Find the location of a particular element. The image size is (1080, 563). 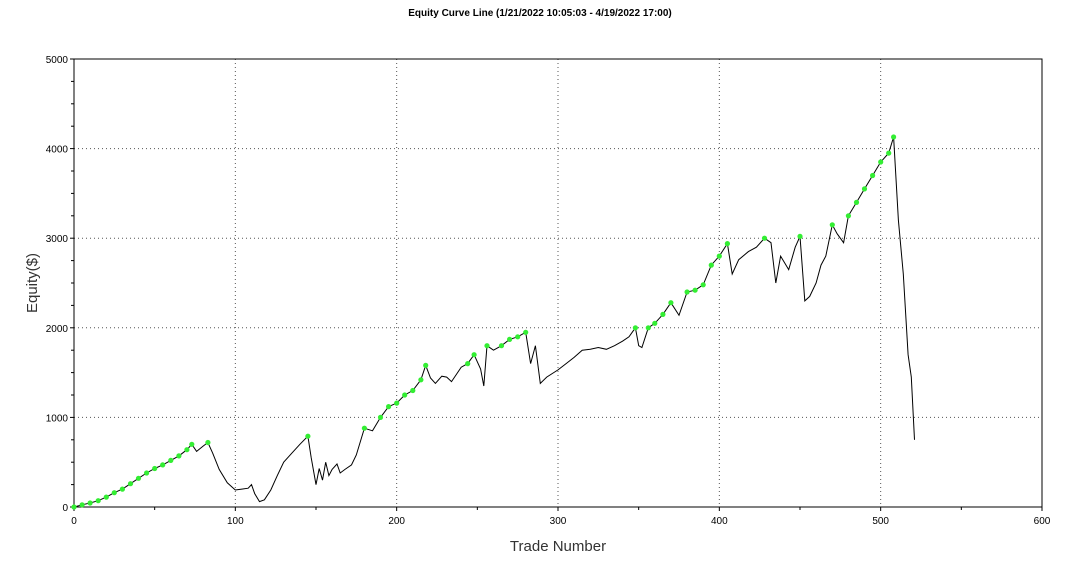

x-tick-label: 500 is located at coordinates (880, 521).